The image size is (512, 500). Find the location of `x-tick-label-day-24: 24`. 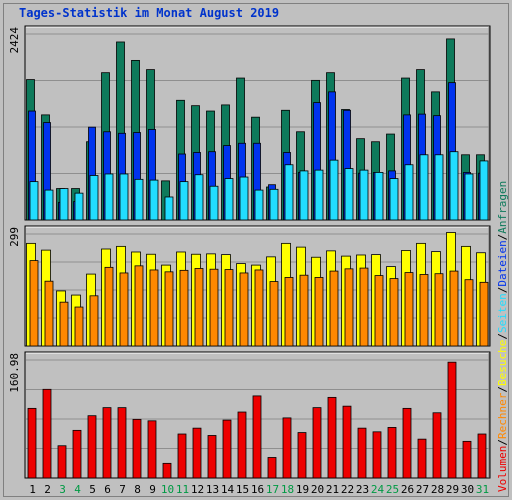

x-tick-label-day-24: 24 is located at coordinates (378, 489).